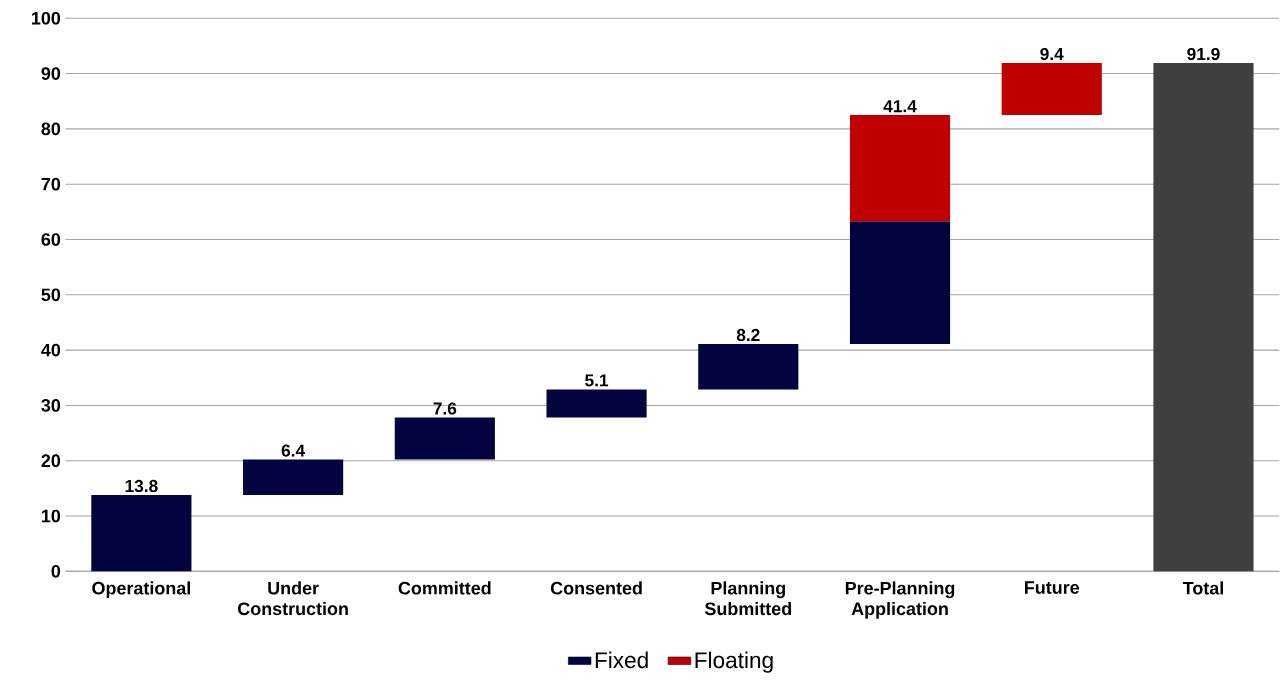  Describe the element at coordinates (56, 571) in the screenshot. I see `y-tick-label: 0` at that location.